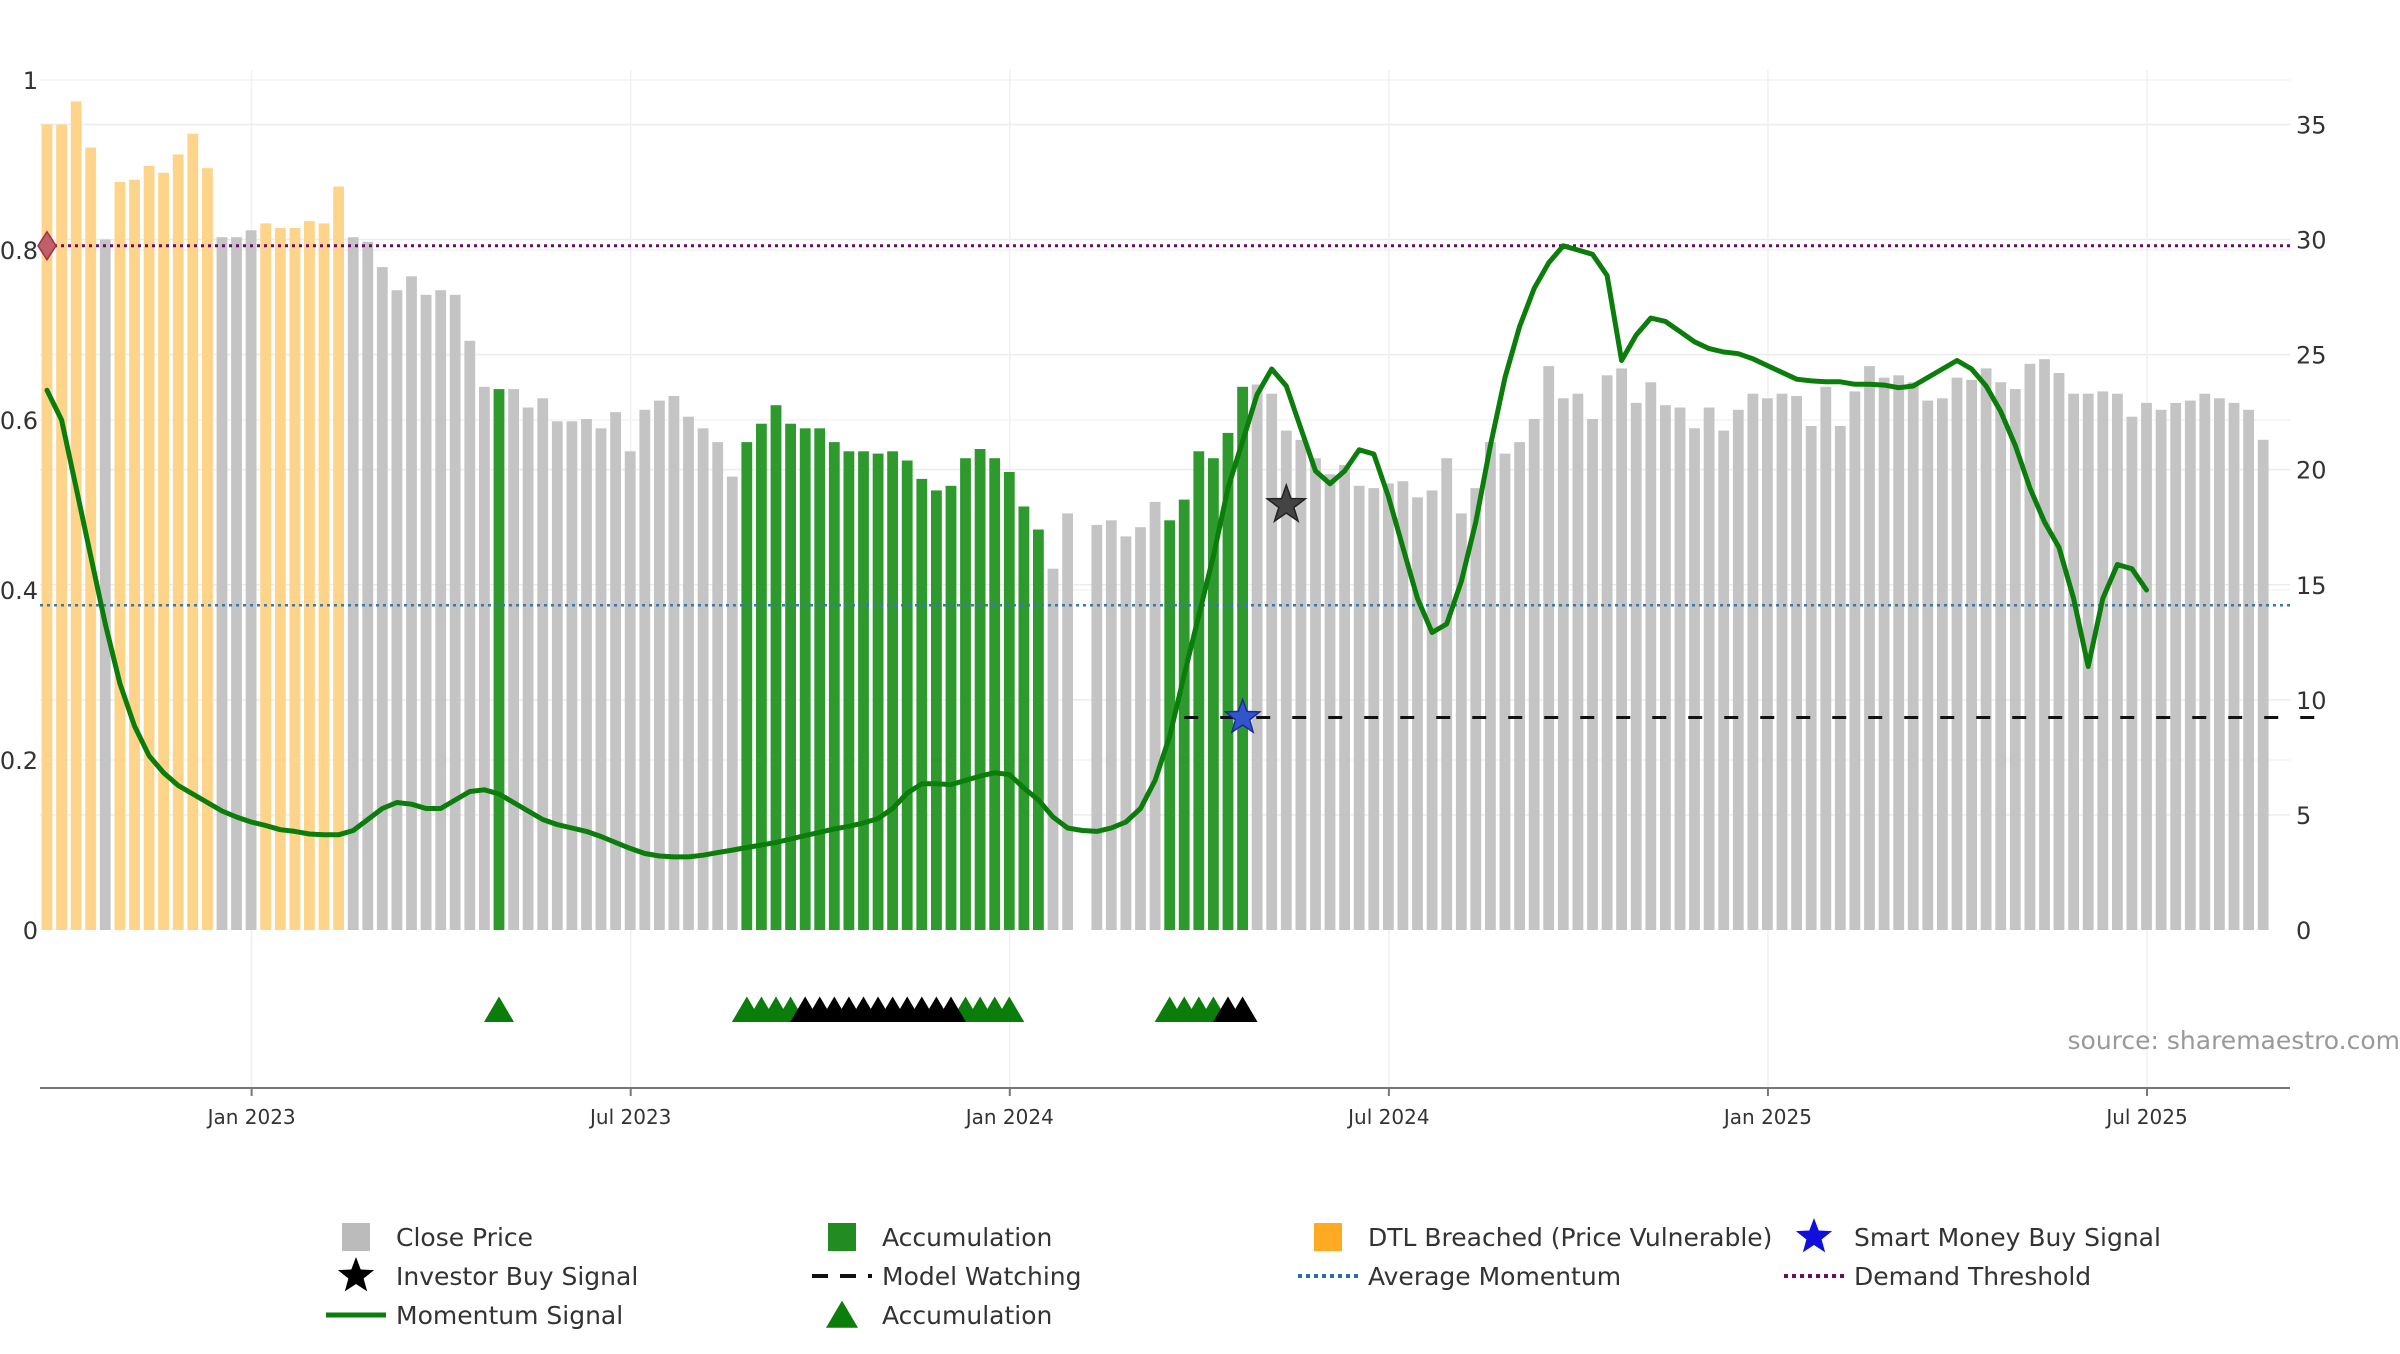  What do you see at coordinates (509, 1315) in the screenshot?
I see `legend-label: Momentum Signal` at bounding box center [509, 1315].